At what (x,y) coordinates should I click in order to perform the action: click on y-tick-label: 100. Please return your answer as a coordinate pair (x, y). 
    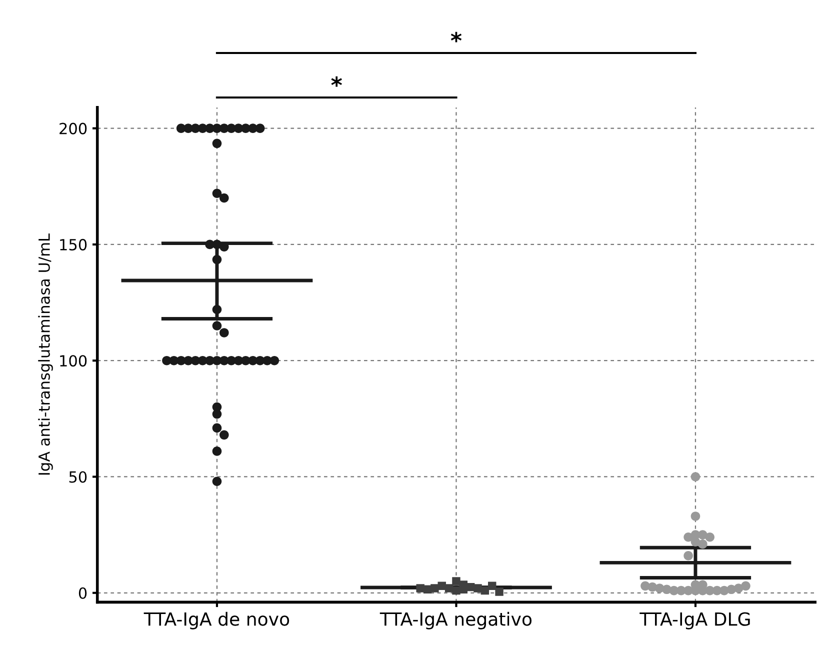
    Looking at the image, I should click on (73, 361).